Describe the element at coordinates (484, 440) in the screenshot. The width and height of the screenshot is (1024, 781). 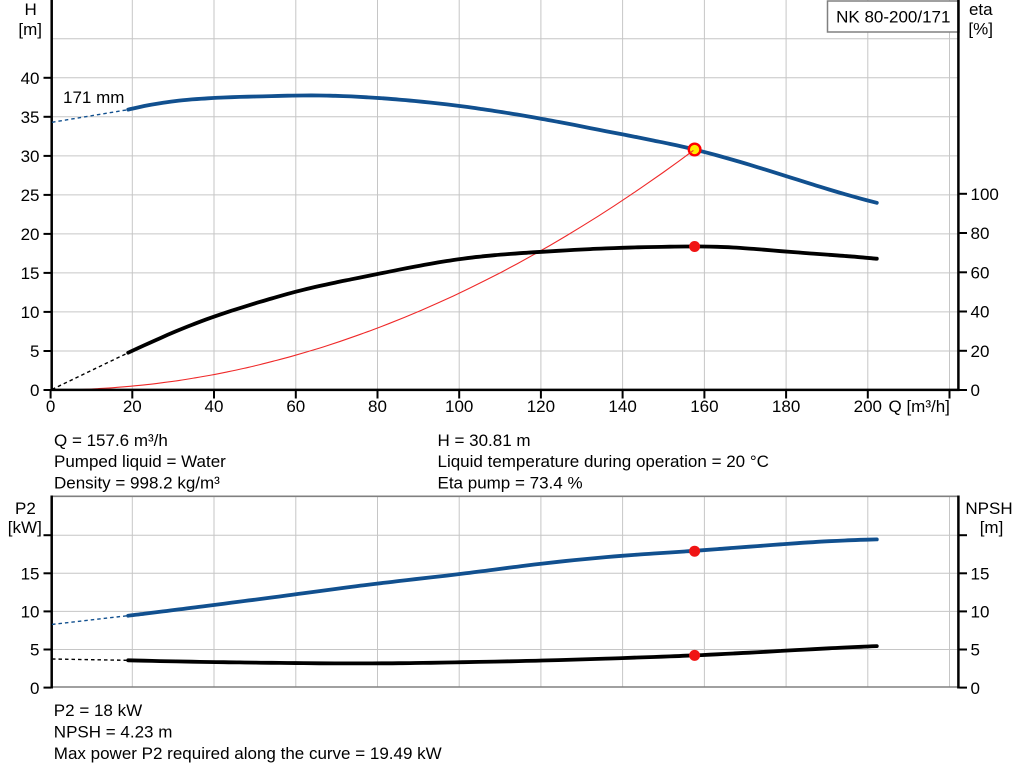
I see `svg-text: H = 30.81 m` at that location.